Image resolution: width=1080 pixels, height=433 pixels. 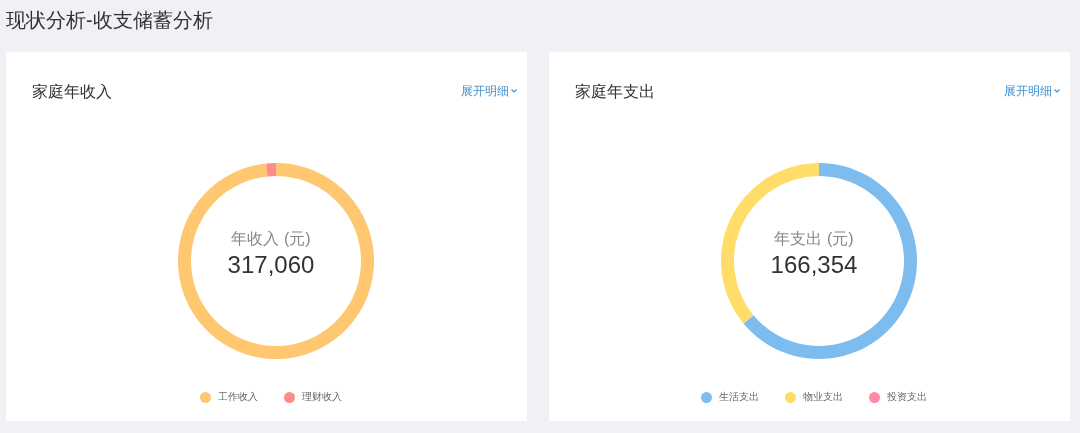 I want to click on chart-title: 家庭年收入, so click(x=72, y=92).